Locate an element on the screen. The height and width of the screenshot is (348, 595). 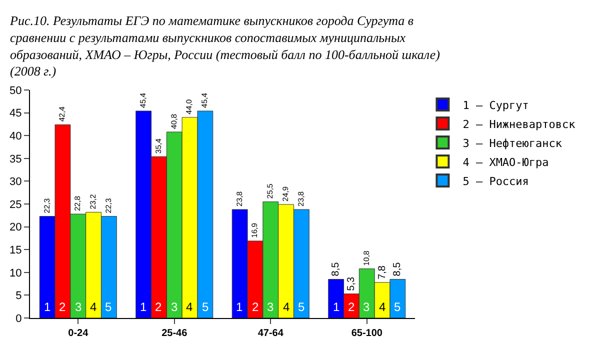
y-tick-label: 15 is located at coordinates (16, 250).